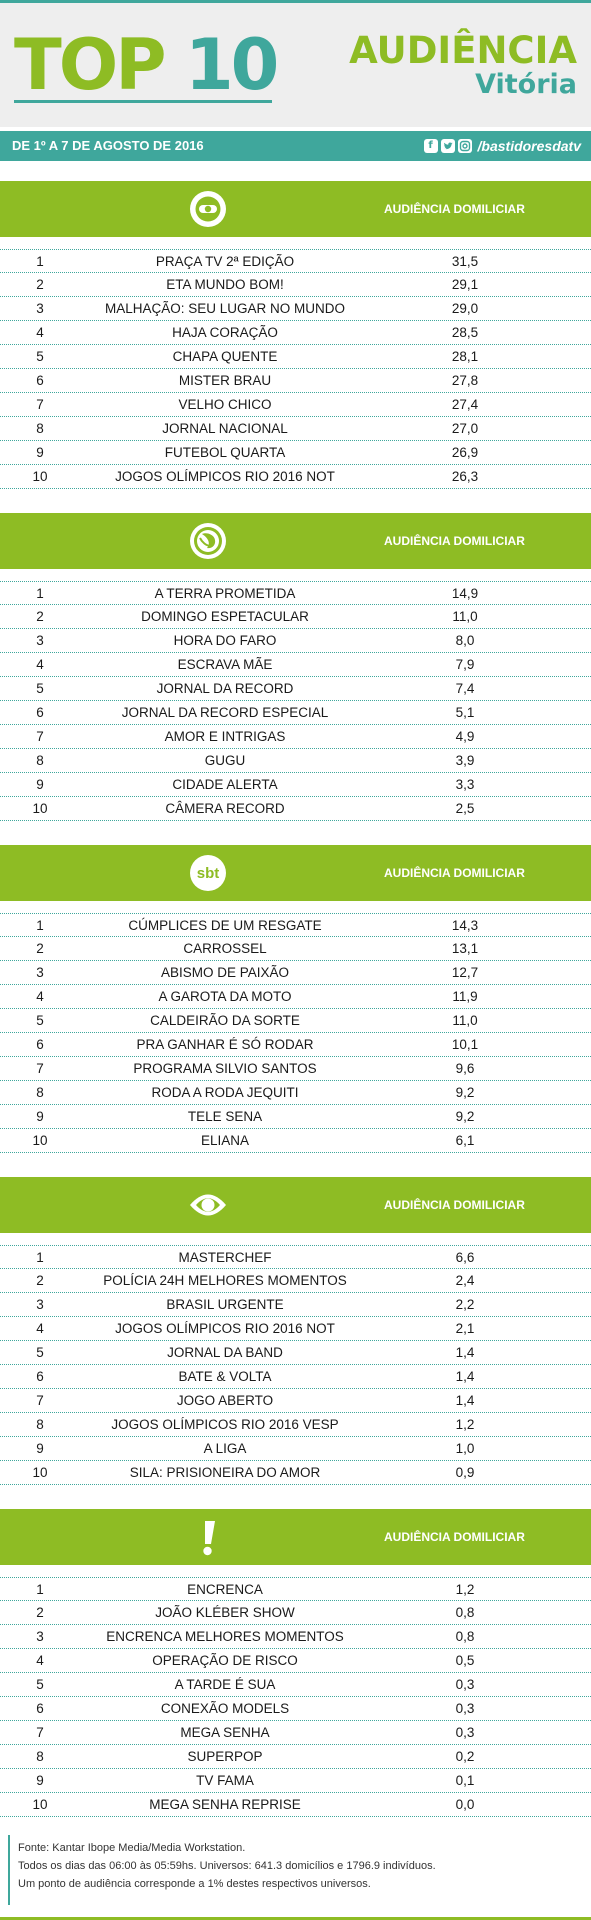 This screenshot has width=591, height=1920. I want to click on program-name-cell: JORNAL NACIONAL, so click(225, 428).